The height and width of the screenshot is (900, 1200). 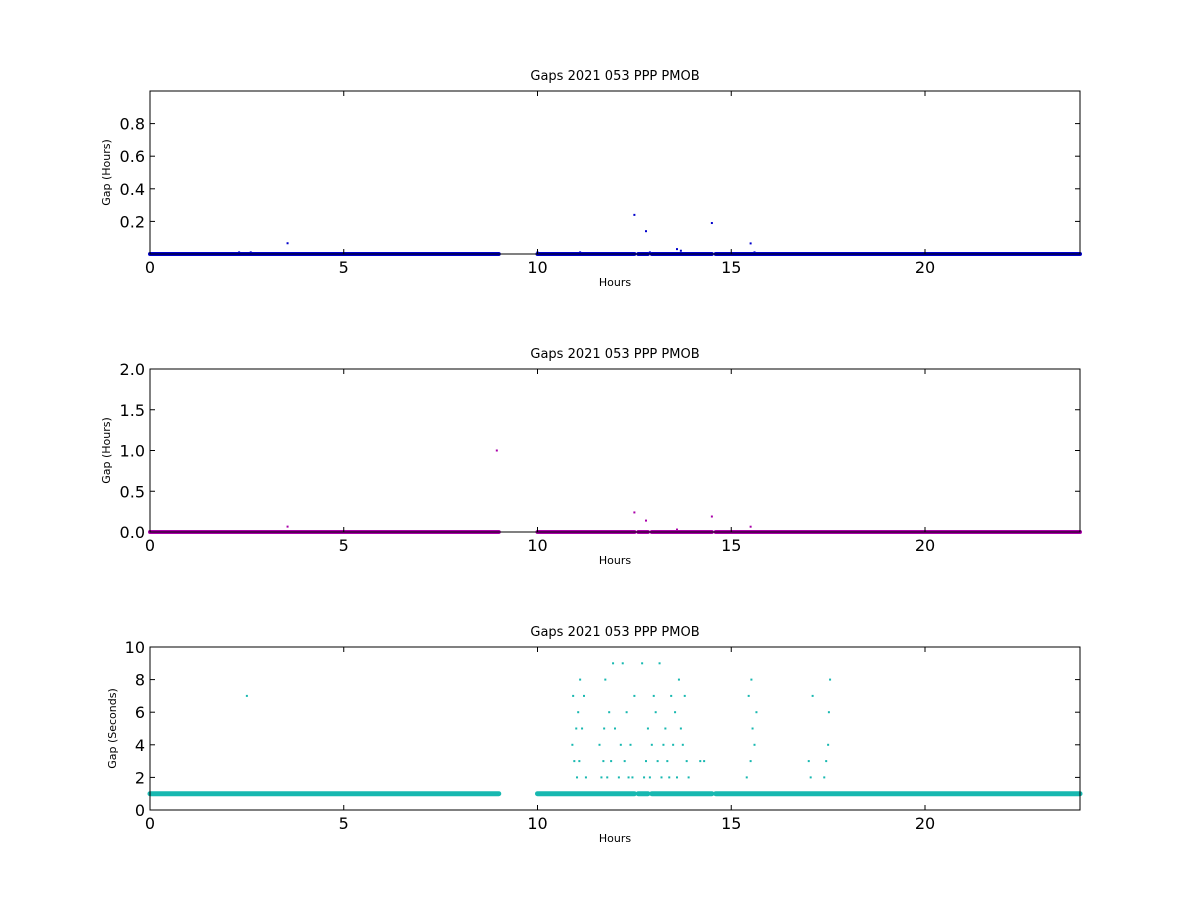 I want to click on y-axis-label: Gap (Seconds), so click(x=112, y=728).